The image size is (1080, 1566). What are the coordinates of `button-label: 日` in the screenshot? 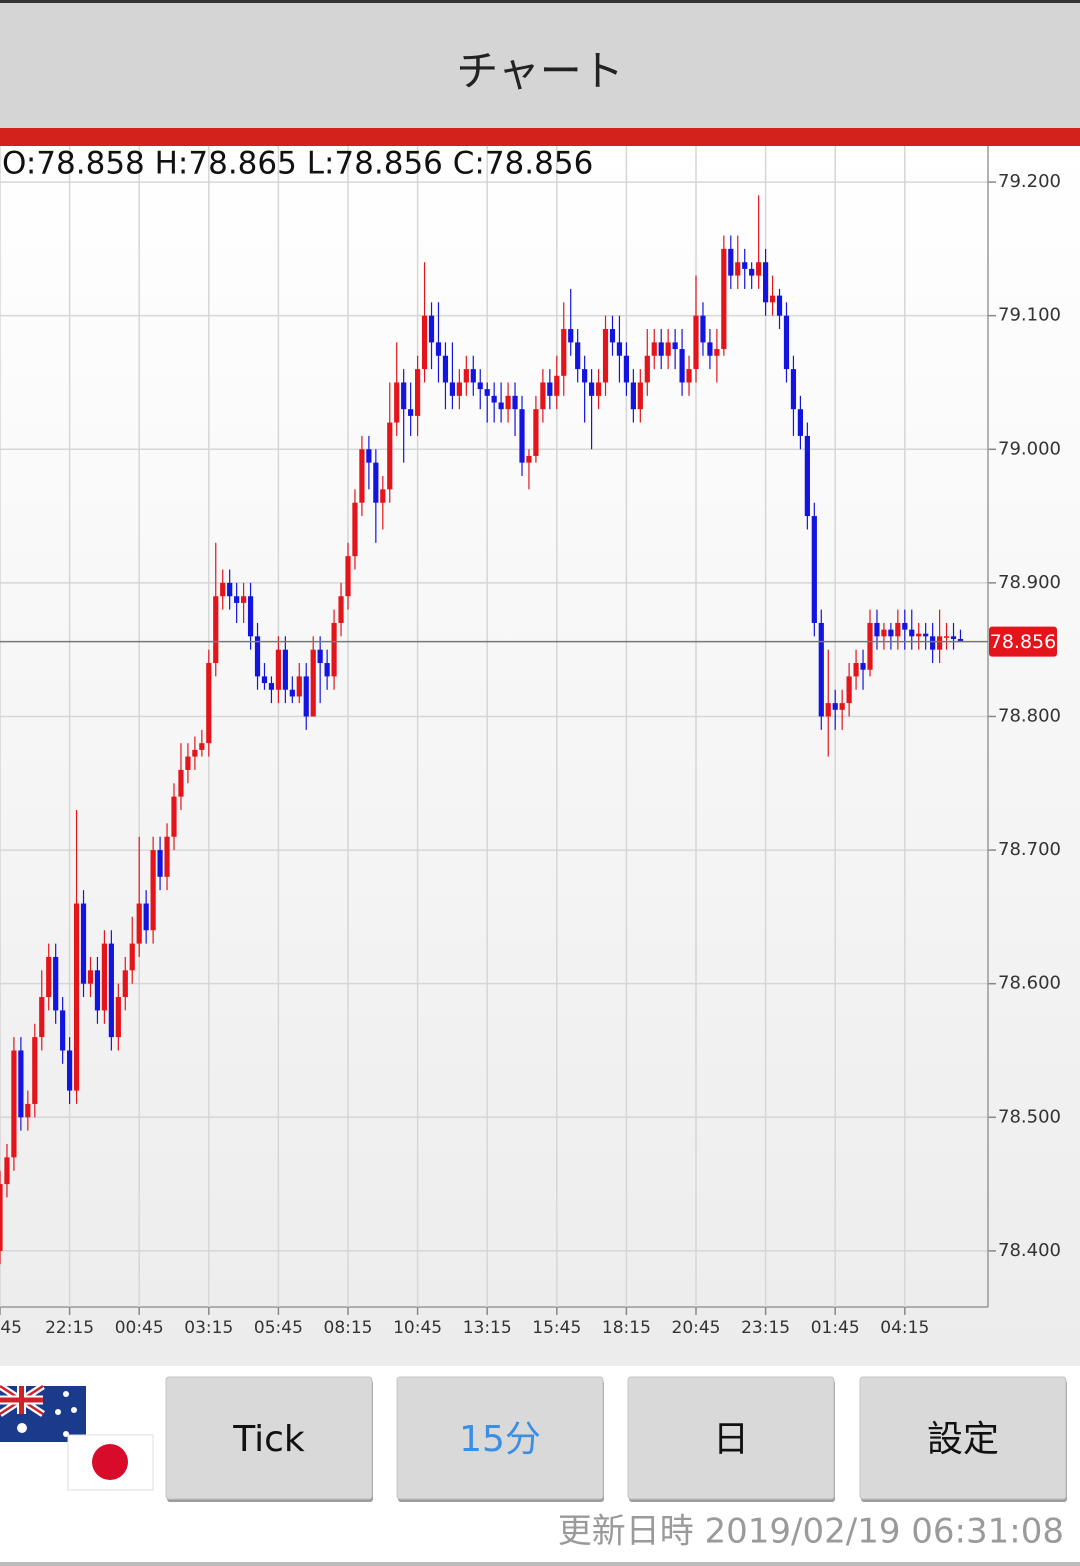 It's located at (731, 1439).